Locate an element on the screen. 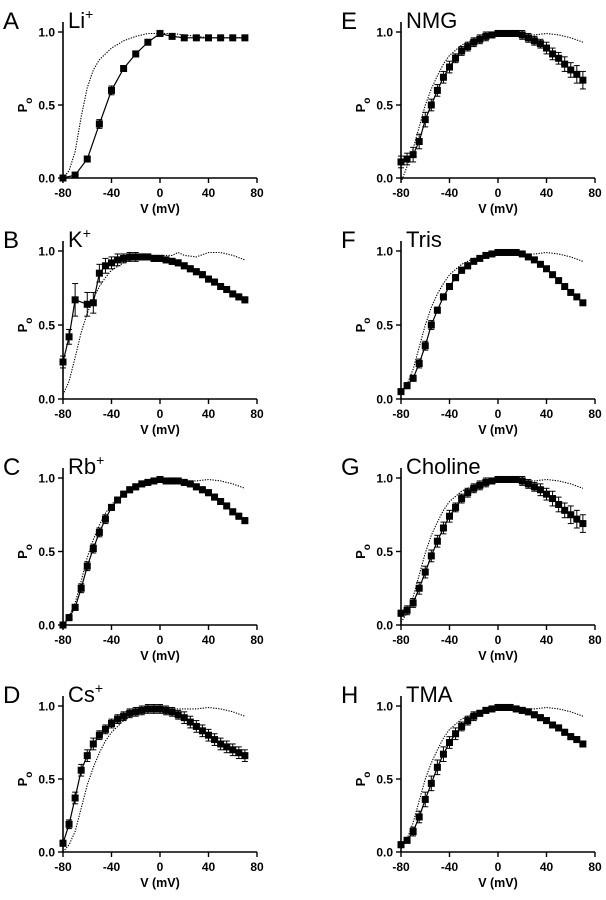 The image size is (606, 900). panel-a: -80 -40 0 40 80 0.0 0.5 1.0 V (mV) Po A Li+ is located at coordinates (133, 111).